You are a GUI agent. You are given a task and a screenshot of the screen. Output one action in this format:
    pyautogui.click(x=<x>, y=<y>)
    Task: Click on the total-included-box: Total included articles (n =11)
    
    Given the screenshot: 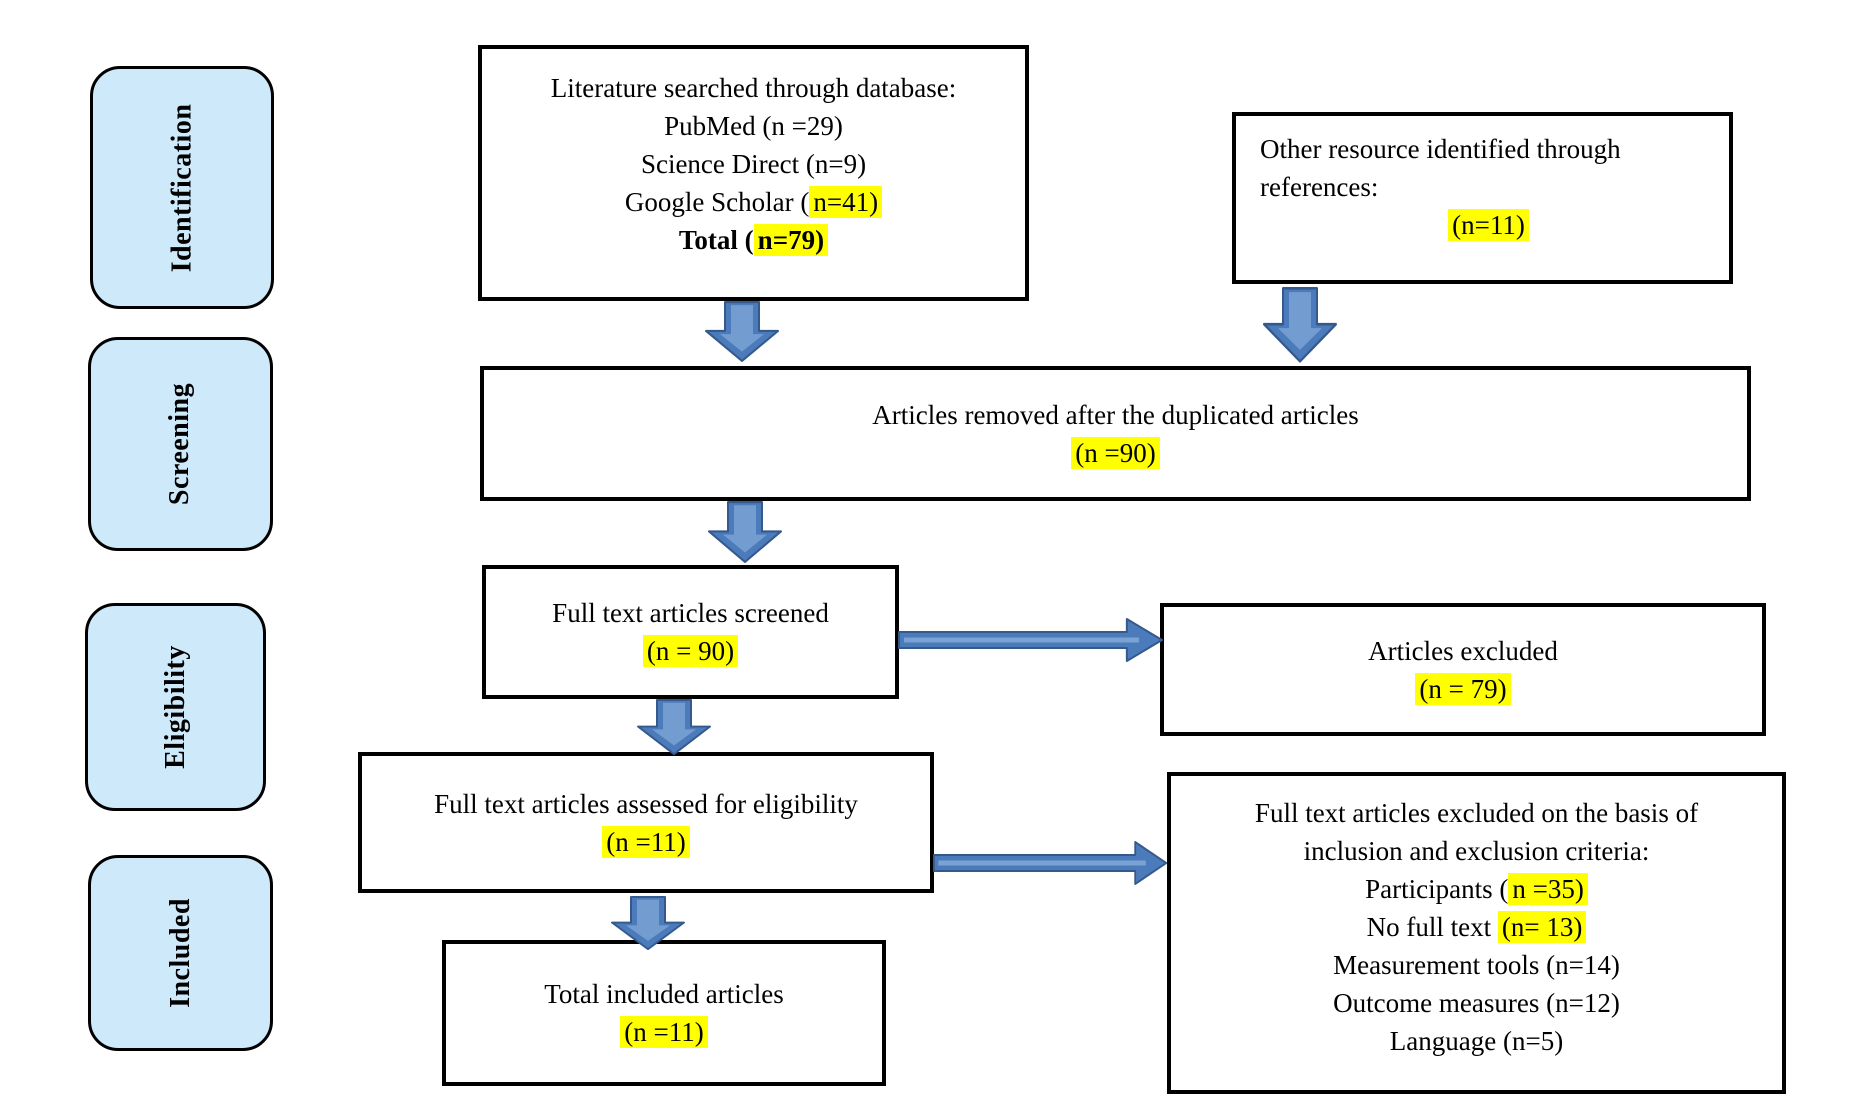 What is the action you would take?
    pyautogui.click(x=664, y=1013)
    